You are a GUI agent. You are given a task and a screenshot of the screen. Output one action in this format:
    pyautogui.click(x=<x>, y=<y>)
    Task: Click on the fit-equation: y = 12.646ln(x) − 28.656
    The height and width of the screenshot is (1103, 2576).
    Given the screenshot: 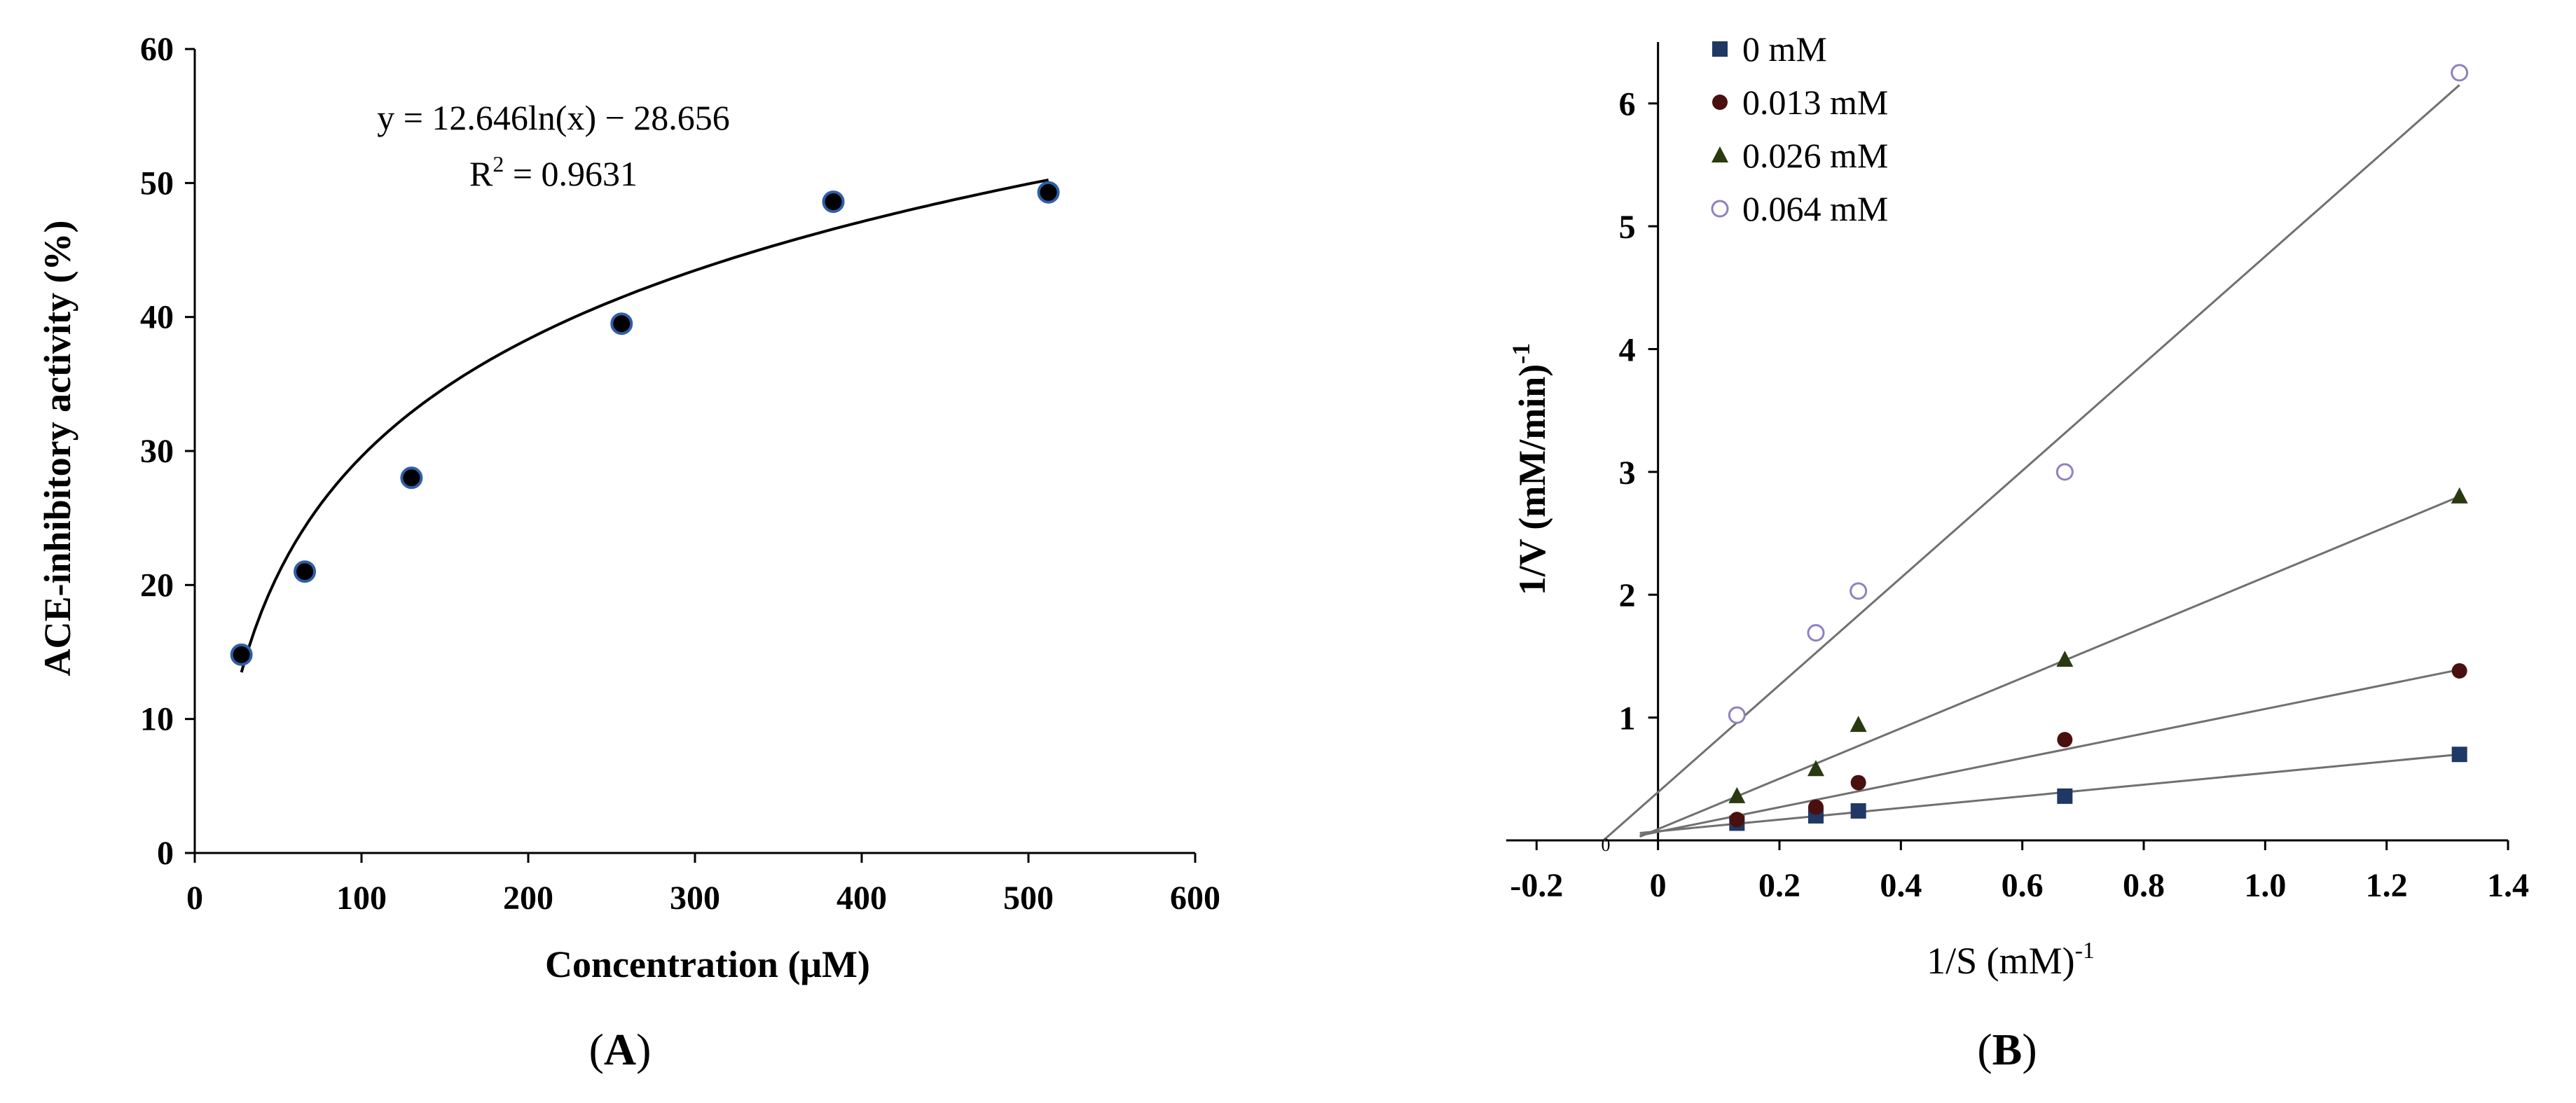 What is the action you would take?
    pyautogui.click(x=553, y=117)
    